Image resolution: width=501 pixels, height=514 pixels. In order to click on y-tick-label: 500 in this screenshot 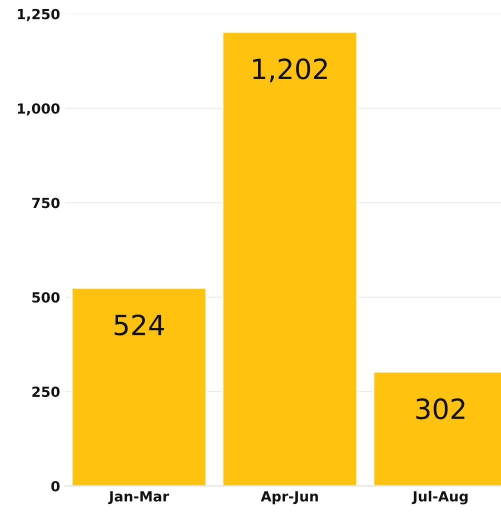, I will do `click(46, 297)`.